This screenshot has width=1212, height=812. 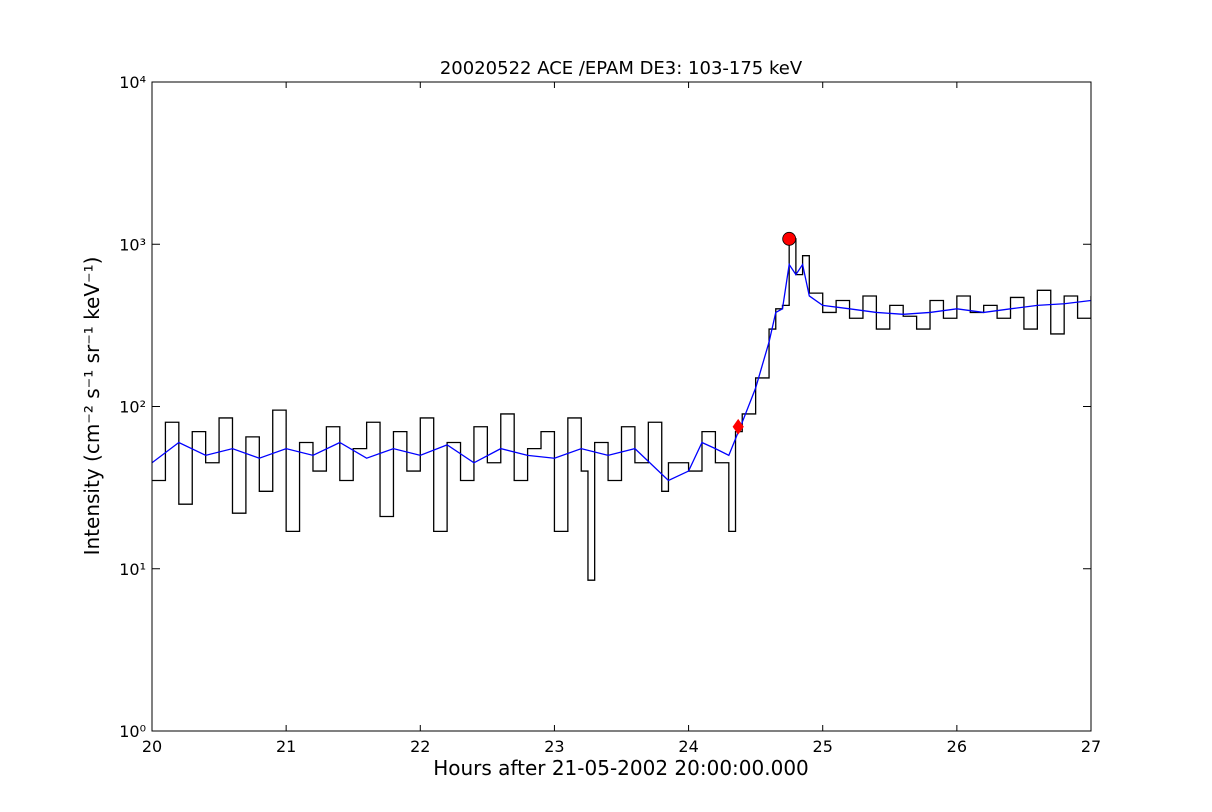 What do you see at coordinates (420, 746) in the screenshot?
I see `x-tick-label: 22` at bounding box center [420, 746].